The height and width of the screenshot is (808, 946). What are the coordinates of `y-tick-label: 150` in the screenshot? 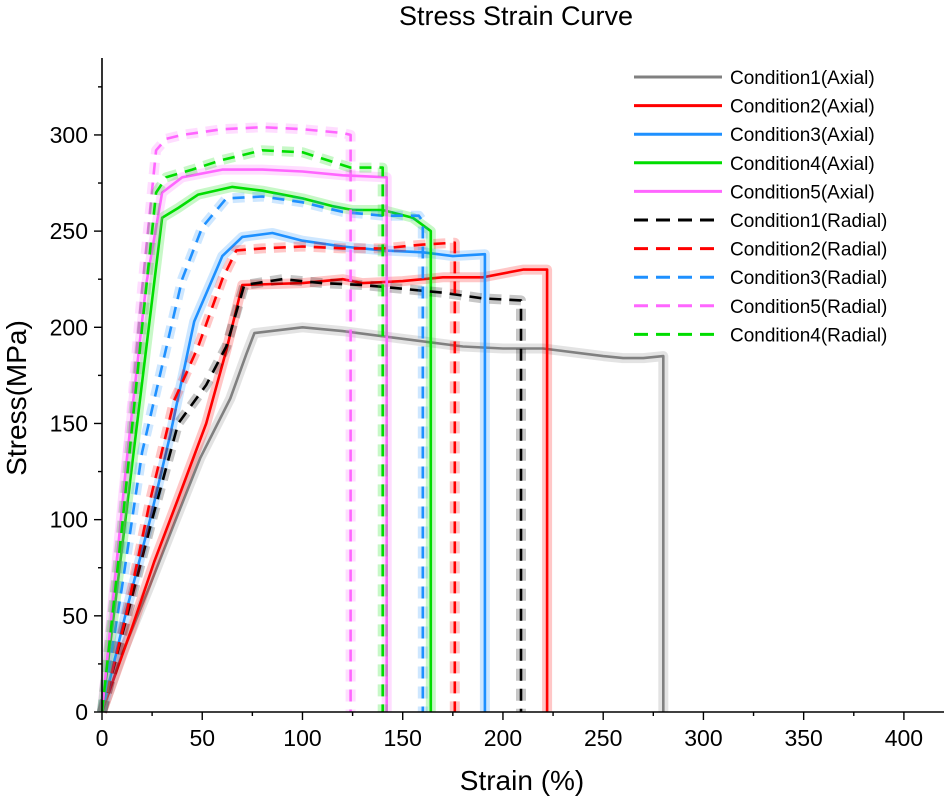 It's located at (69, 423).